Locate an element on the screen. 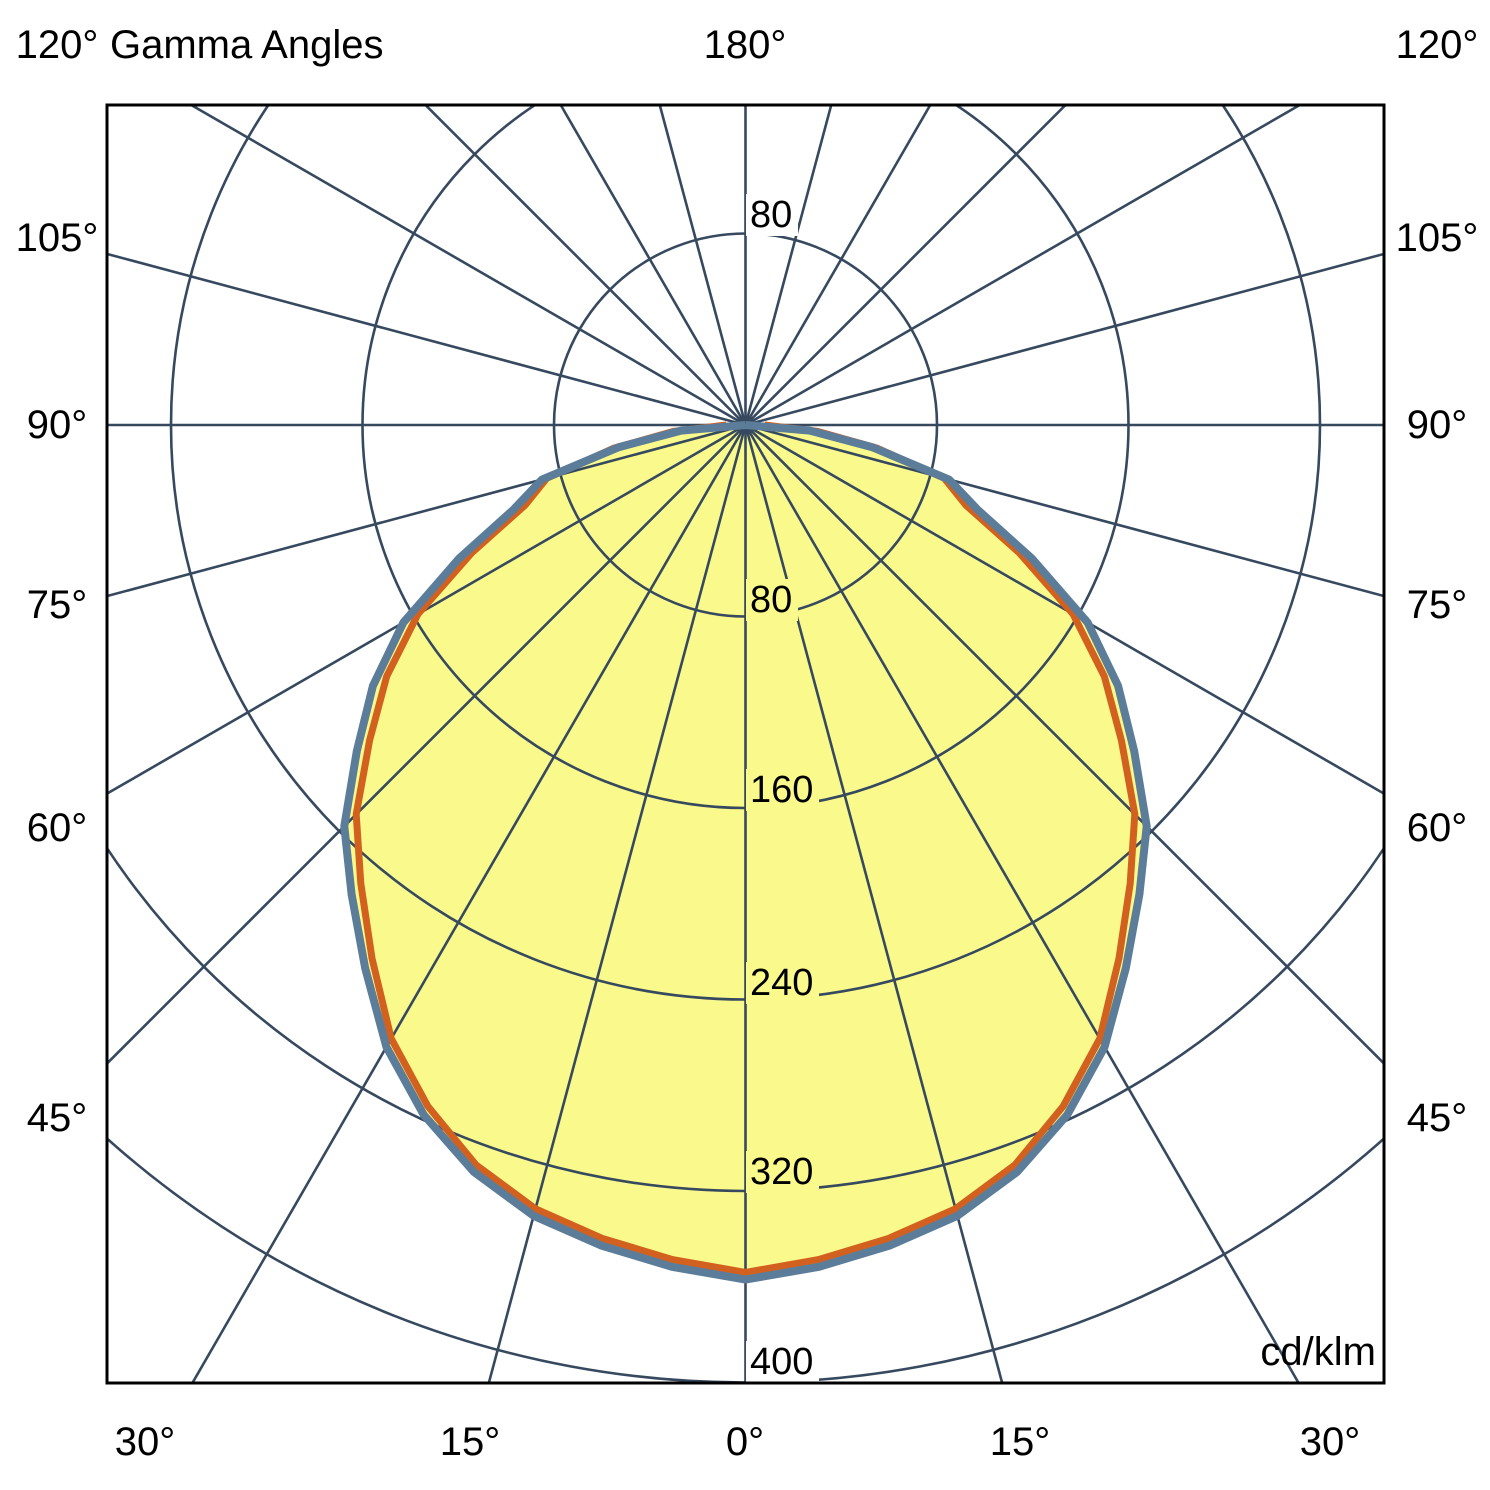 The width and height of the screenshot is (1490, 1490). angle-label-right: 105° is located at coordinates (1437, 238).